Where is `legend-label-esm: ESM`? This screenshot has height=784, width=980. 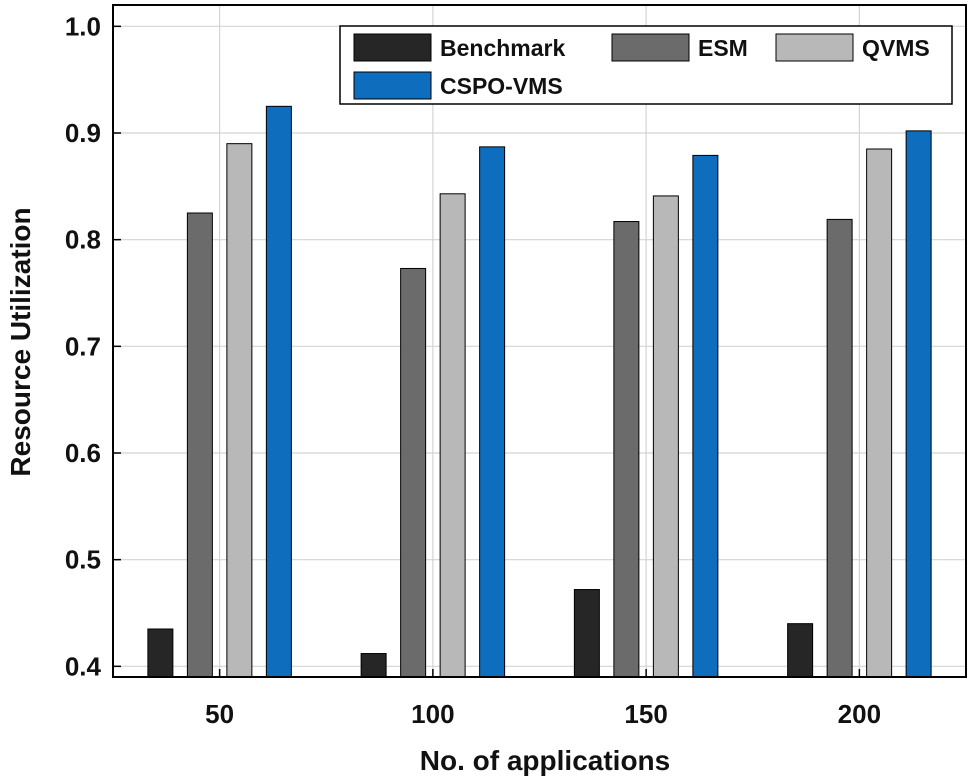
legend-label-esm: ESM is located at coordinates (723, 48).